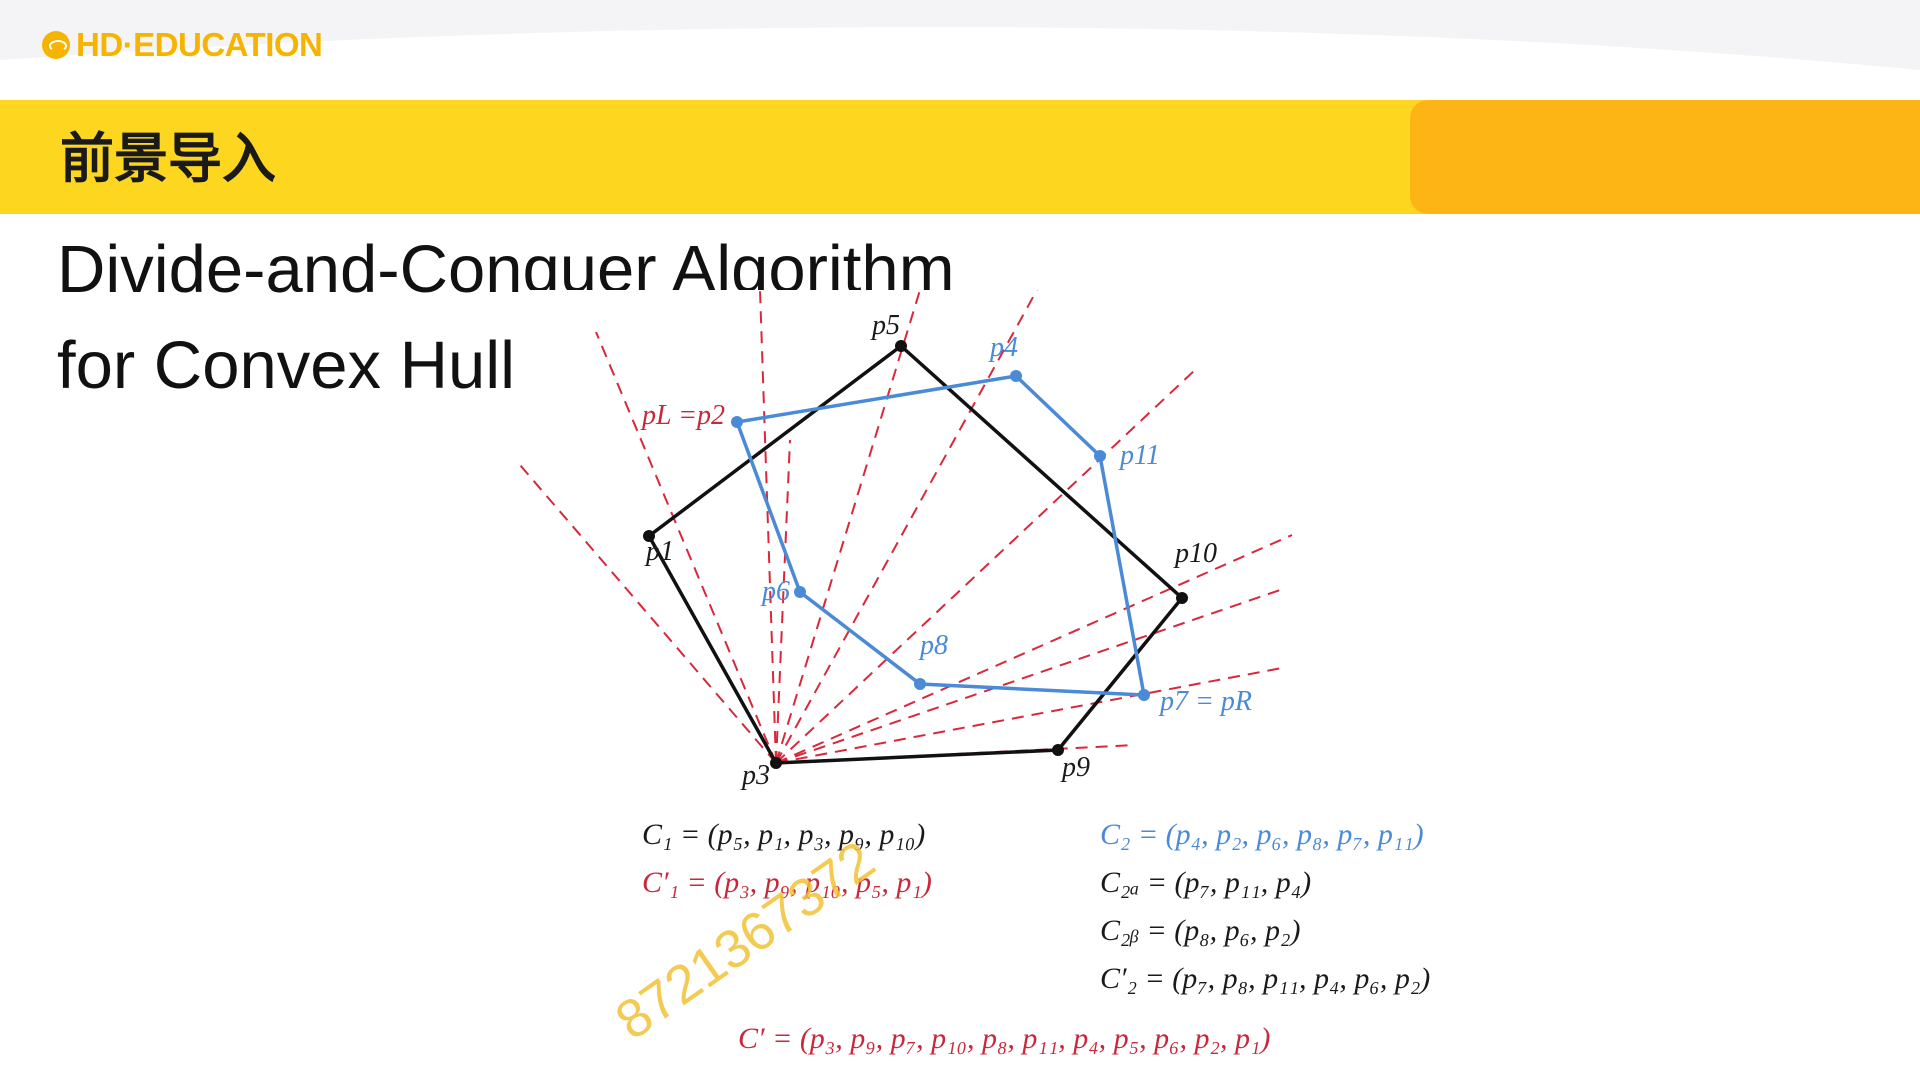  Describe the element at coordinates (960, 35) in the screenshot. I see `header-background-wave` at that location.